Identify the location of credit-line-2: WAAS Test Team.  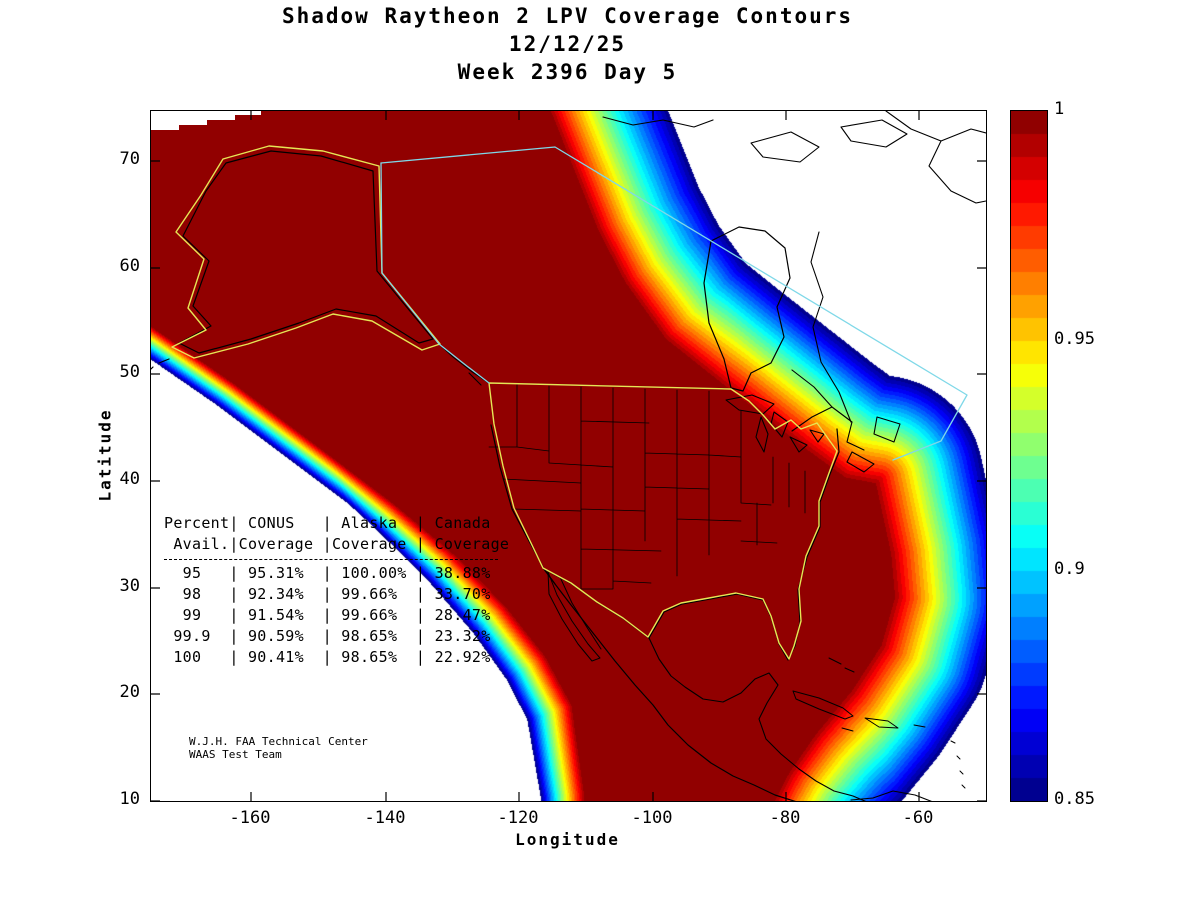
(235, 754).